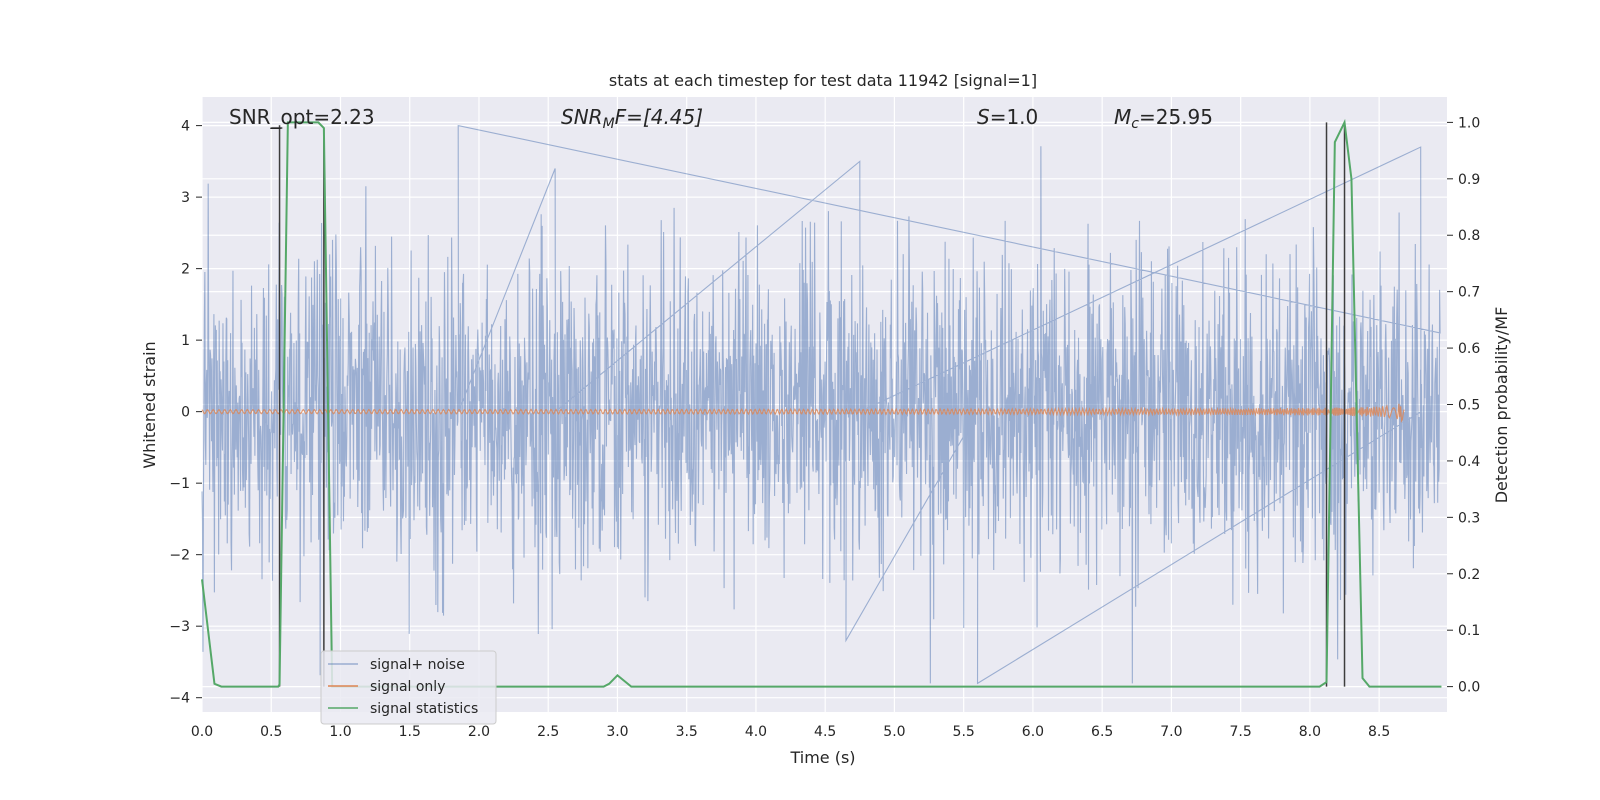 Image resolution: width=1600 pixels, height=800 pixels. I want to click on annotation-mc-base: M, so click(1122, 117).